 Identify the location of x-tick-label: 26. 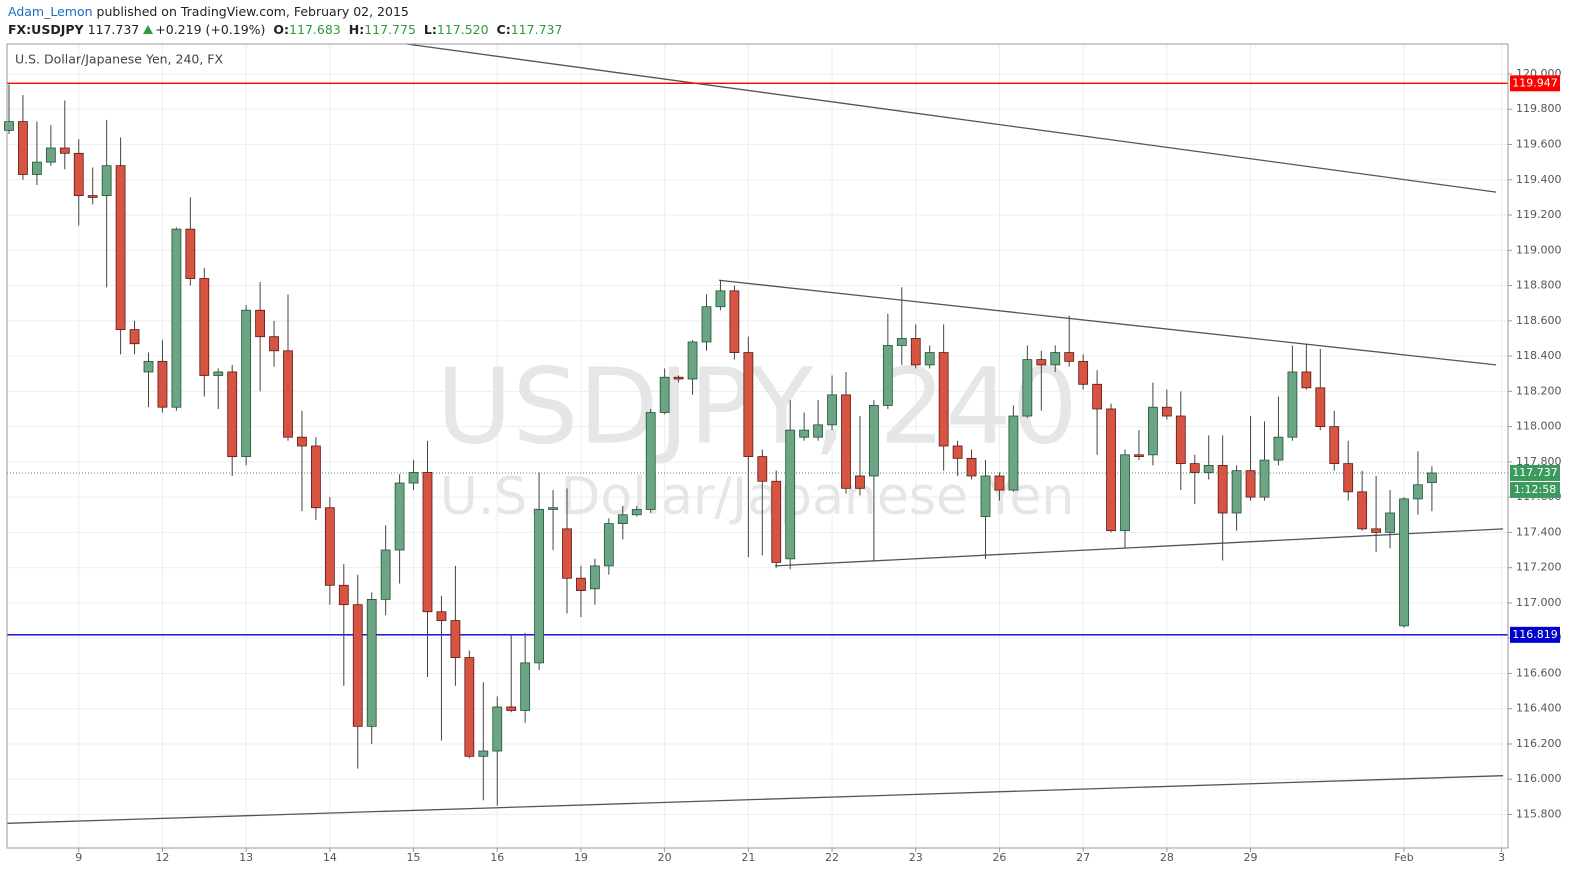
(999, 857).